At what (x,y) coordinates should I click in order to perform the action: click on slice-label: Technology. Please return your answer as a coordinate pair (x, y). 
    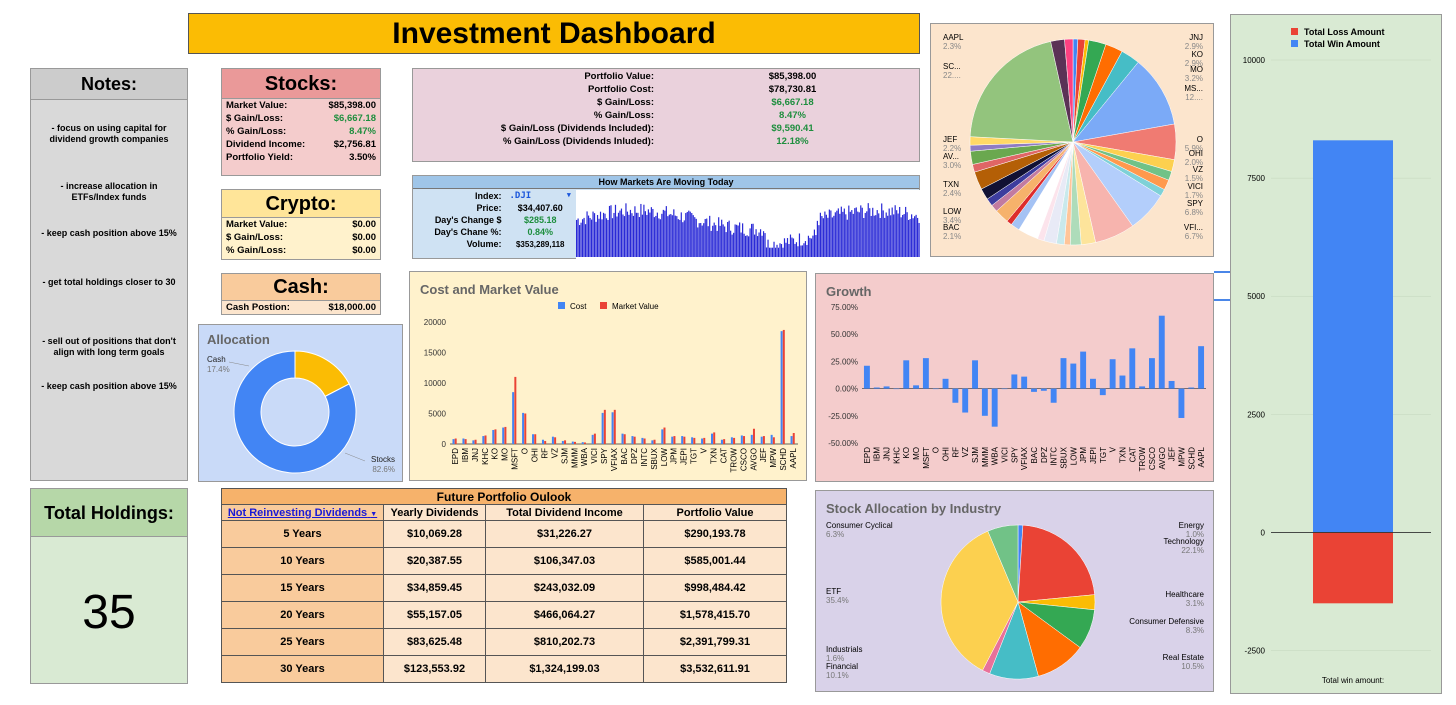
    Looking at the image, I should click on (1184, 541).